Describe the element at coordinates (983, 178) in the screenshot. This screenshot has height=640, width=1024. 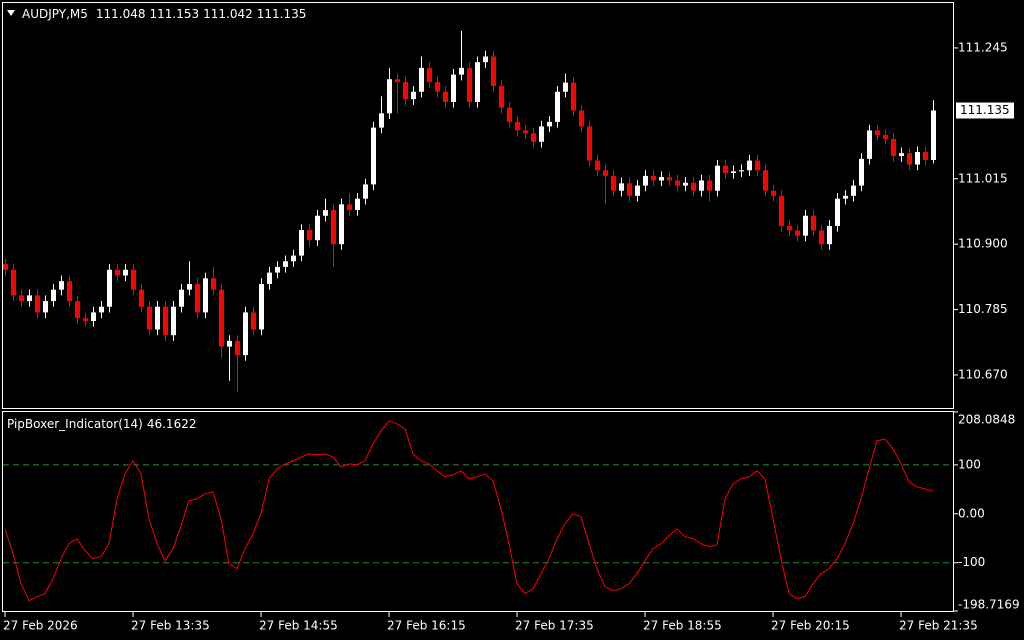
I see `y-tick-label: 111.015` at that location.